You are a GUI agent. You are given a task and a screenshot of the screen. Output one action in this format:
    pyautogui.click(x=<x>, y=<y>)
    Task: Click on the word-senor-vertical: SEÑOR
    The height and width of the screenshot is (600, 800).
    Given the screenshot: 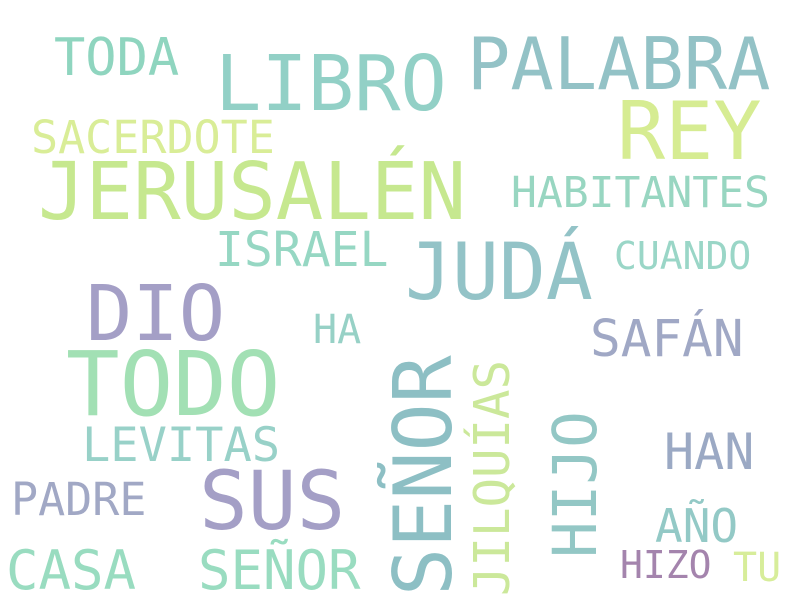 What is the action you would take?
    pyautogui.click(x=423, y=475)
    